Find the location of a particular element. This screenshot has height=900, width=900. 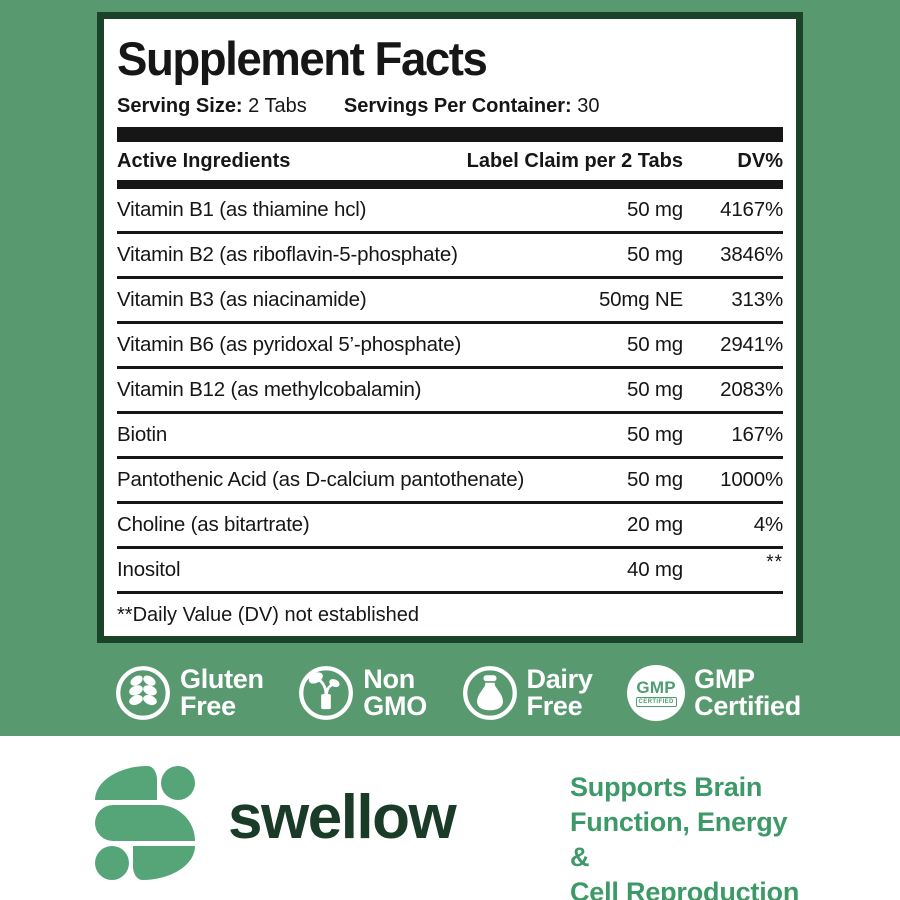

ingredient-dv: 1000% is located at coordinates (751, 479).